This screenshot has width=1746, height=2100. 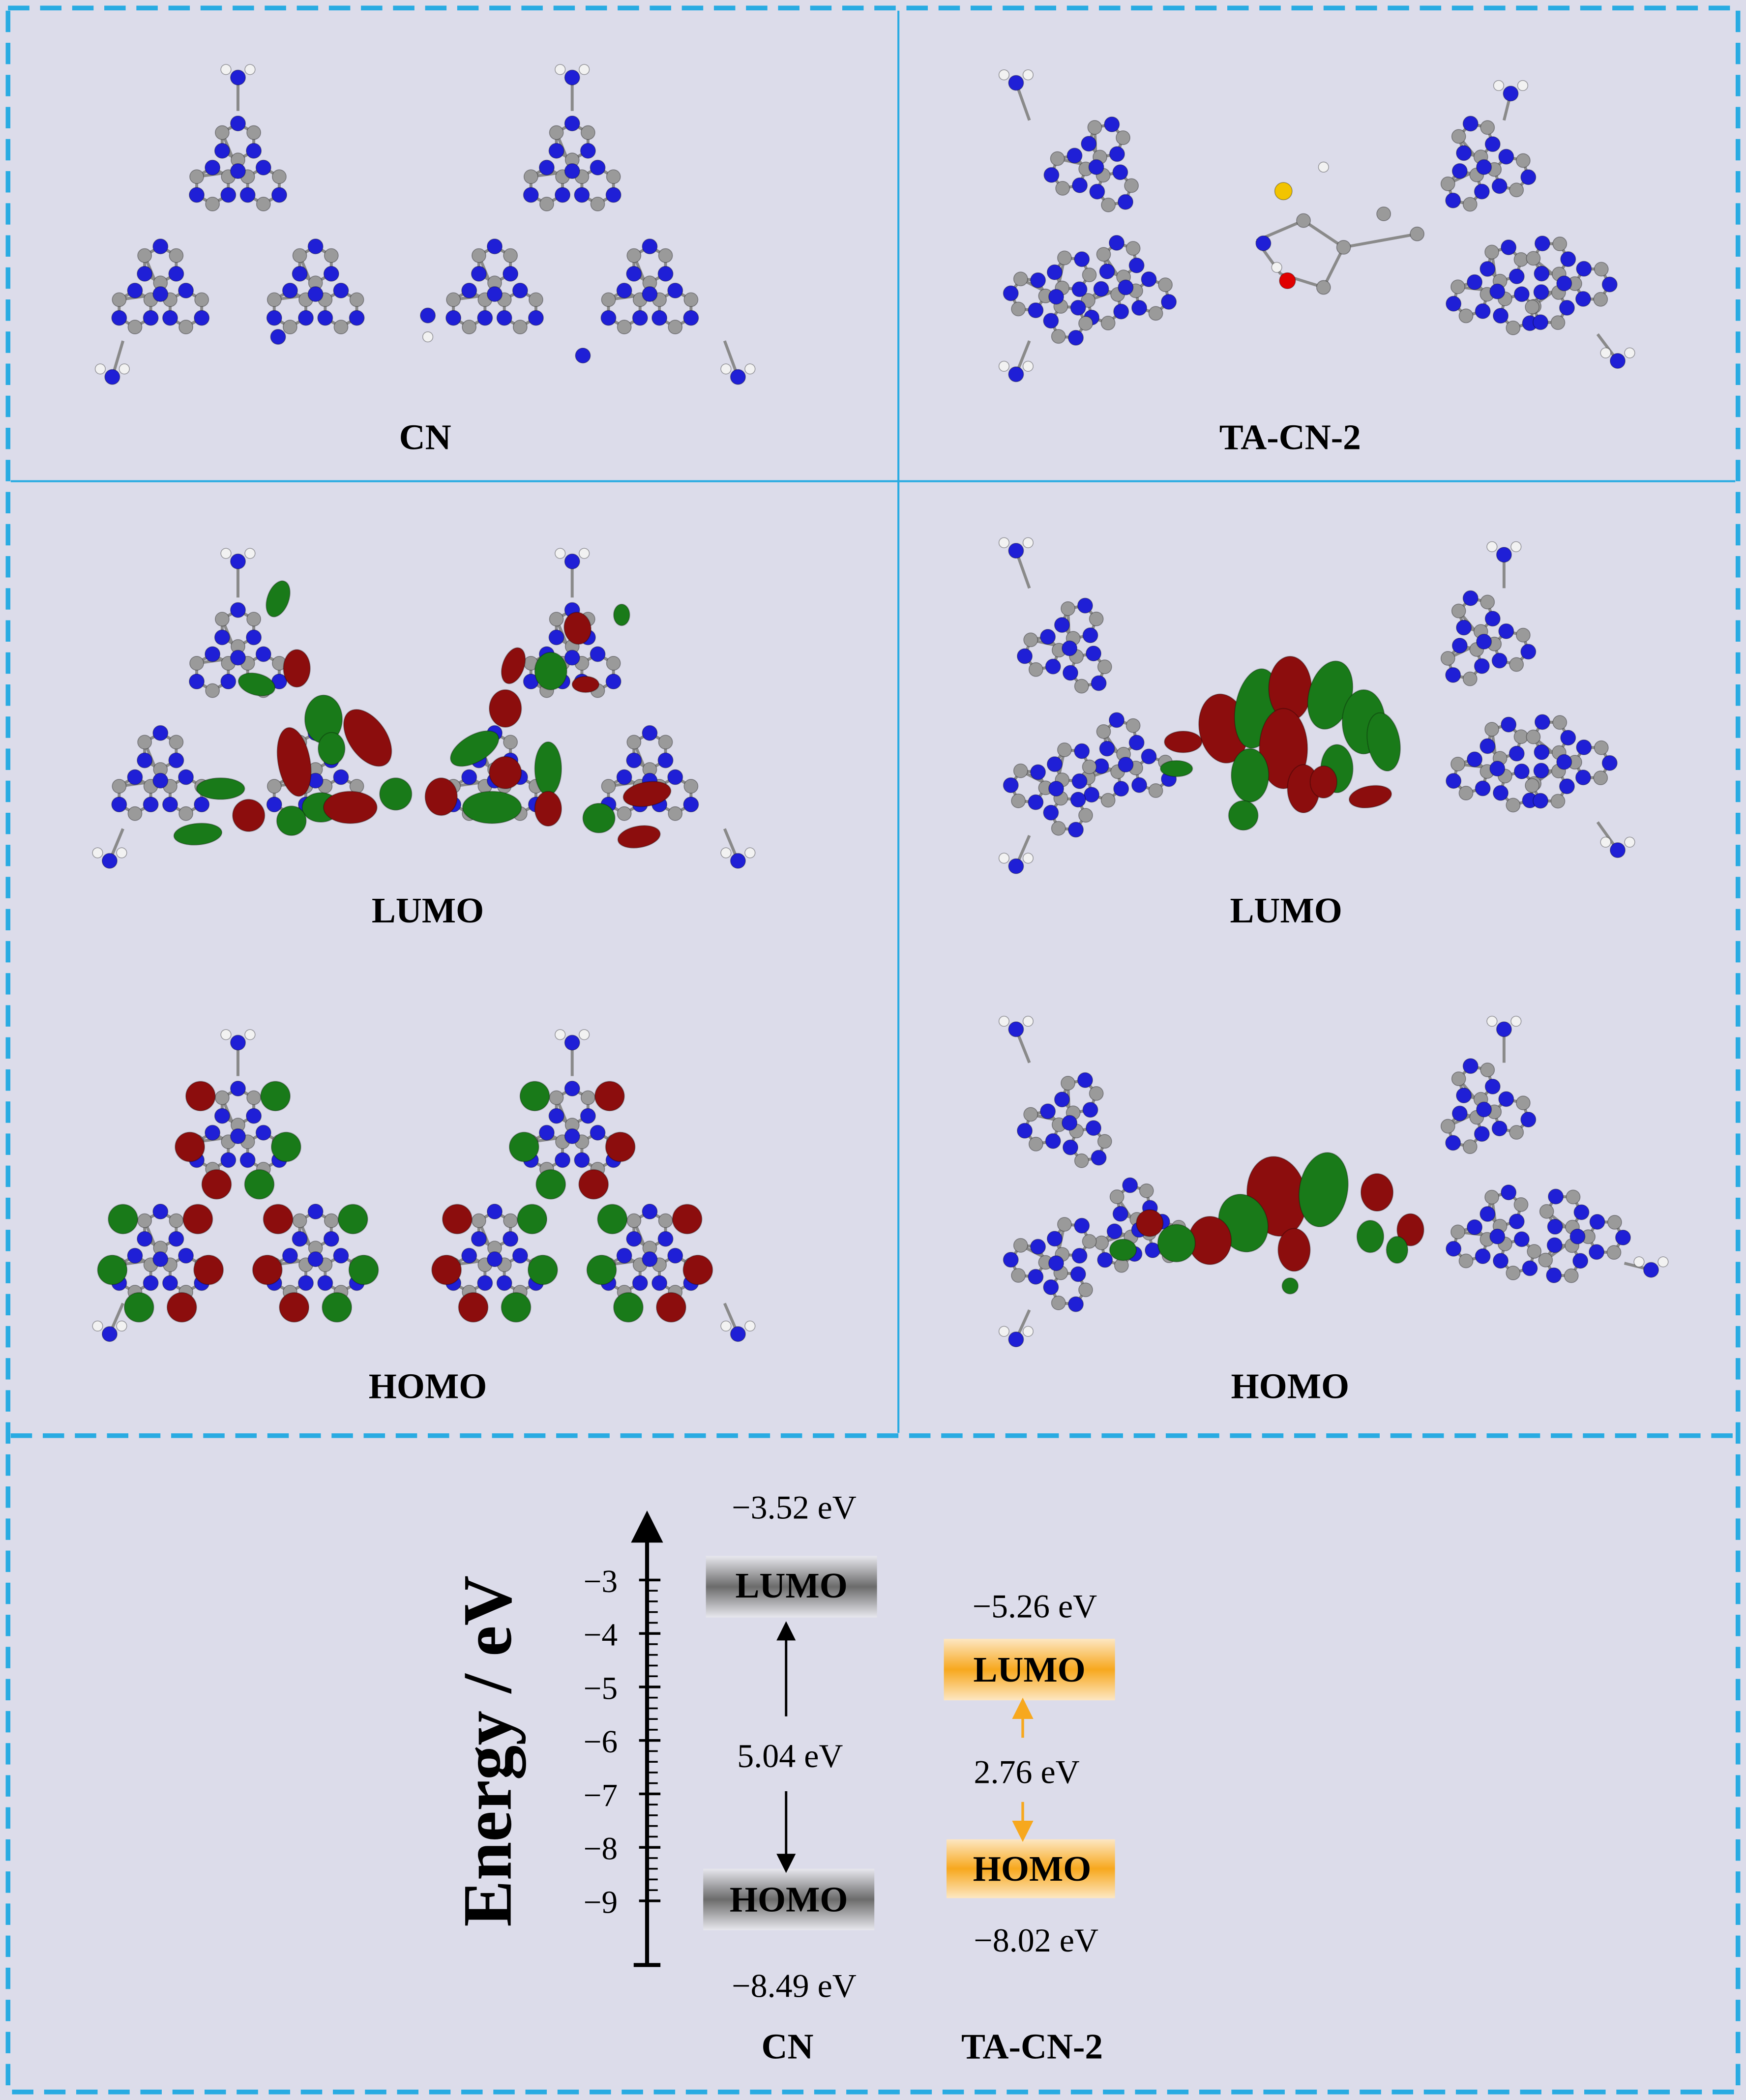 I want to click on ta-homo-value: −8.02 eV, so click(x=1036, y=1941).